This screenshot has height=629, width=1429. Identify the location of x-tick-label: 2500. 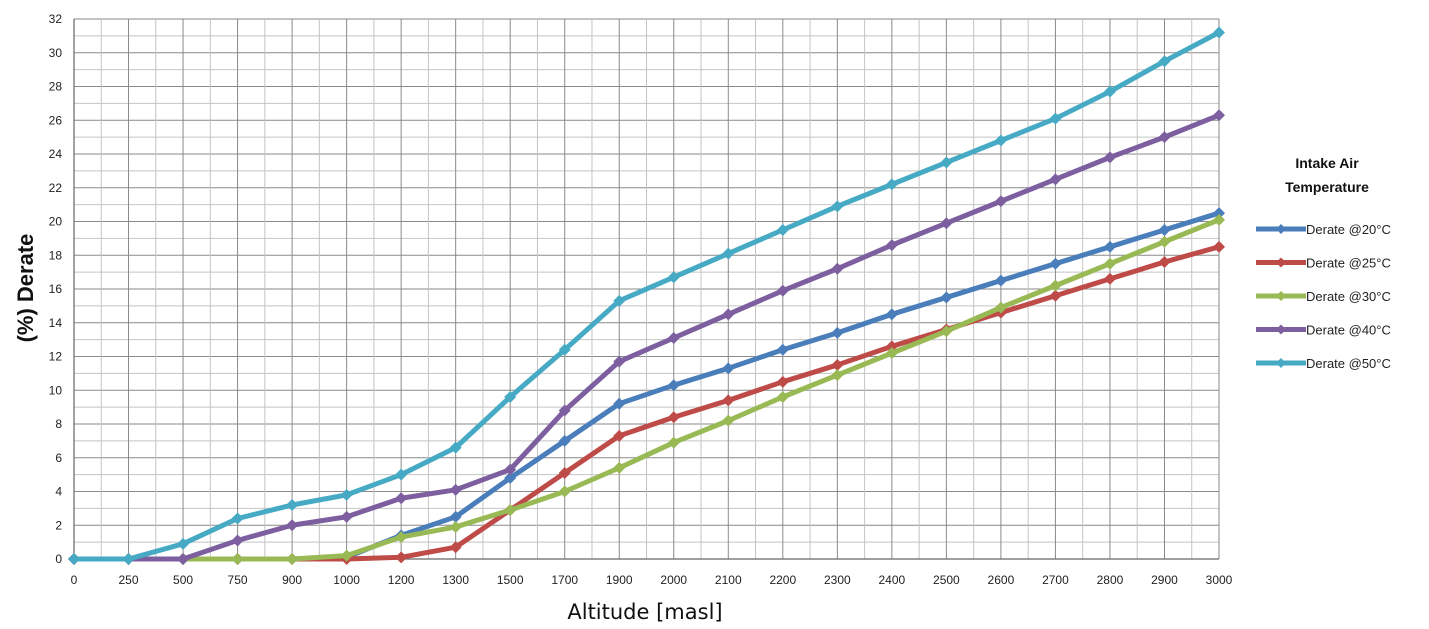
(946, 580).